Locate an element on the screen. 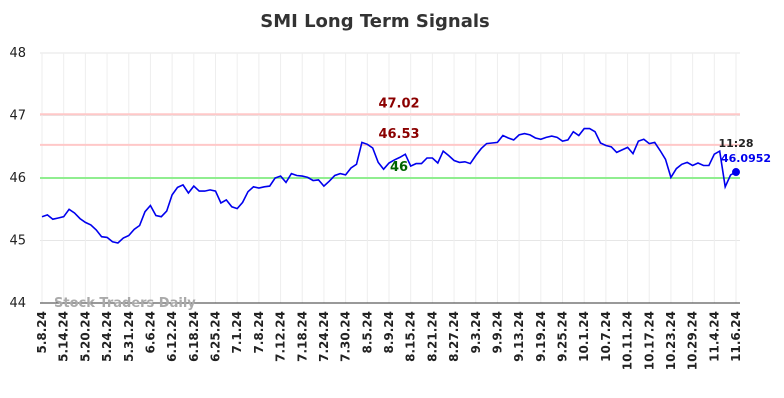 This screenshot has height=398, width=784. x-tick-label: 7.30.24 is located at coordinates (346, 336).